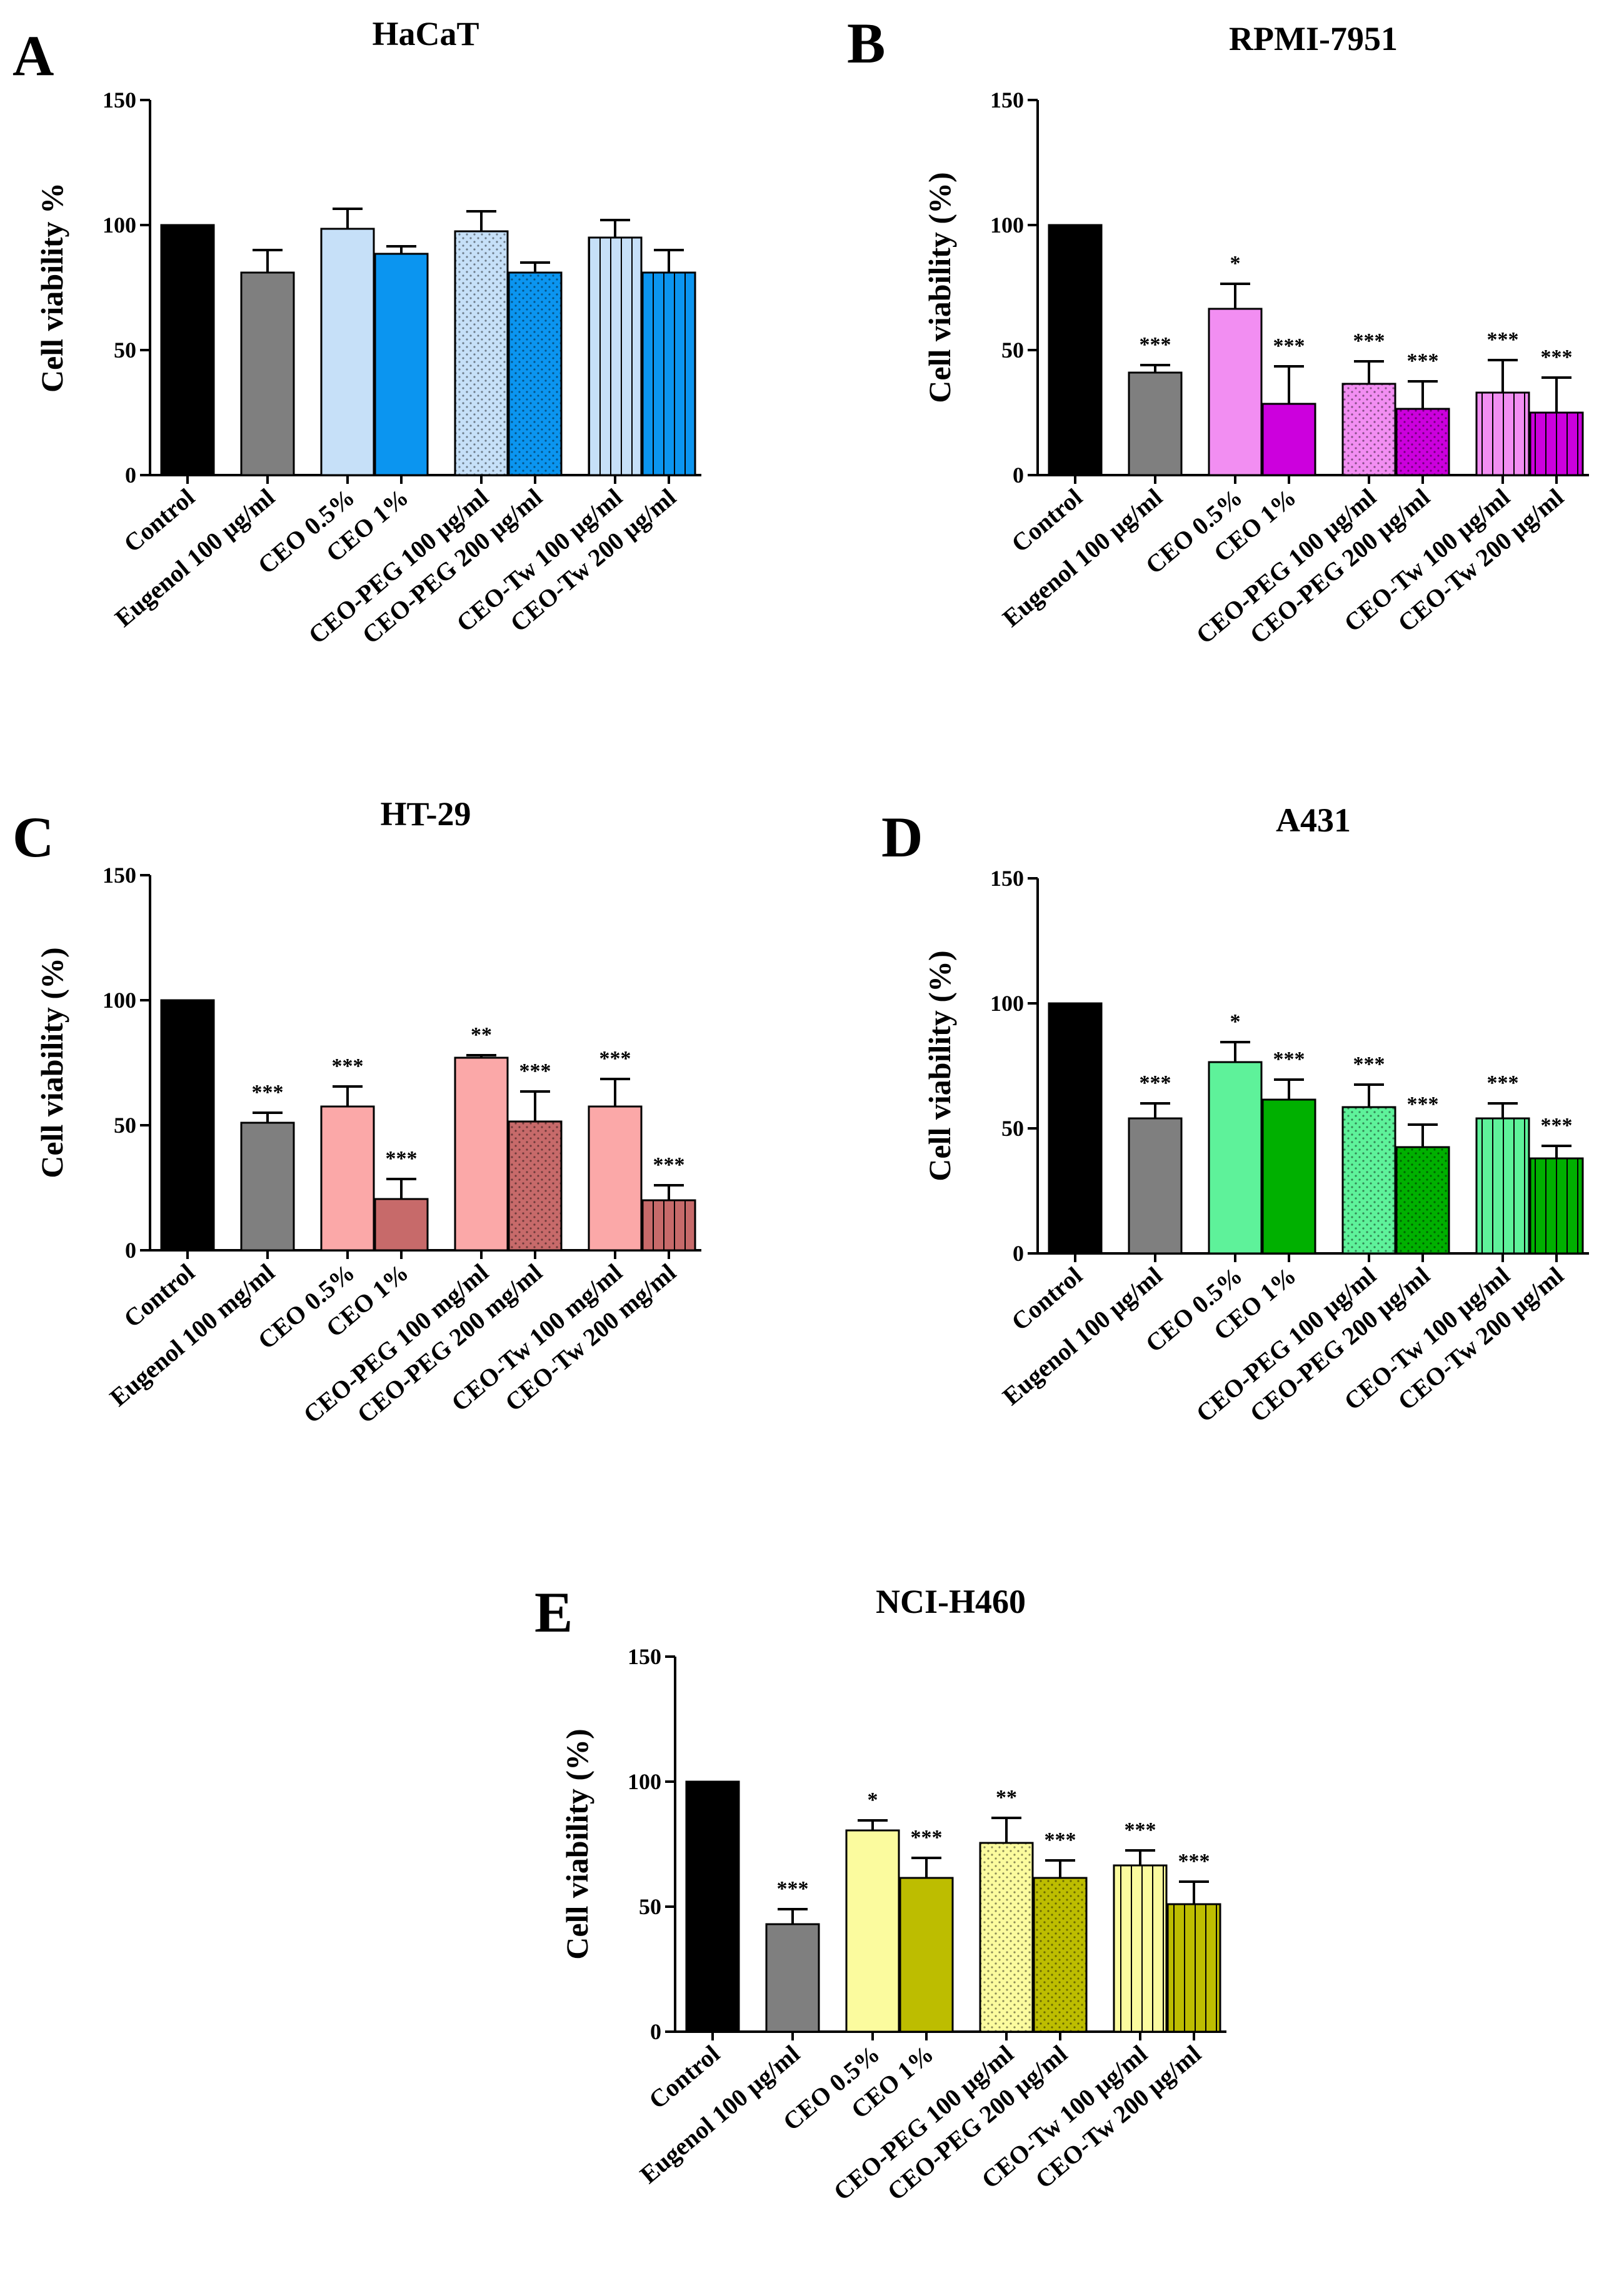 Image resolution: width=1624 pixels, height=2273 pixels. What do you see at coordinates (951, 1601) in the screenshot?
I see `chart-title: NCI-H460` at bounding box center [951, 1601].